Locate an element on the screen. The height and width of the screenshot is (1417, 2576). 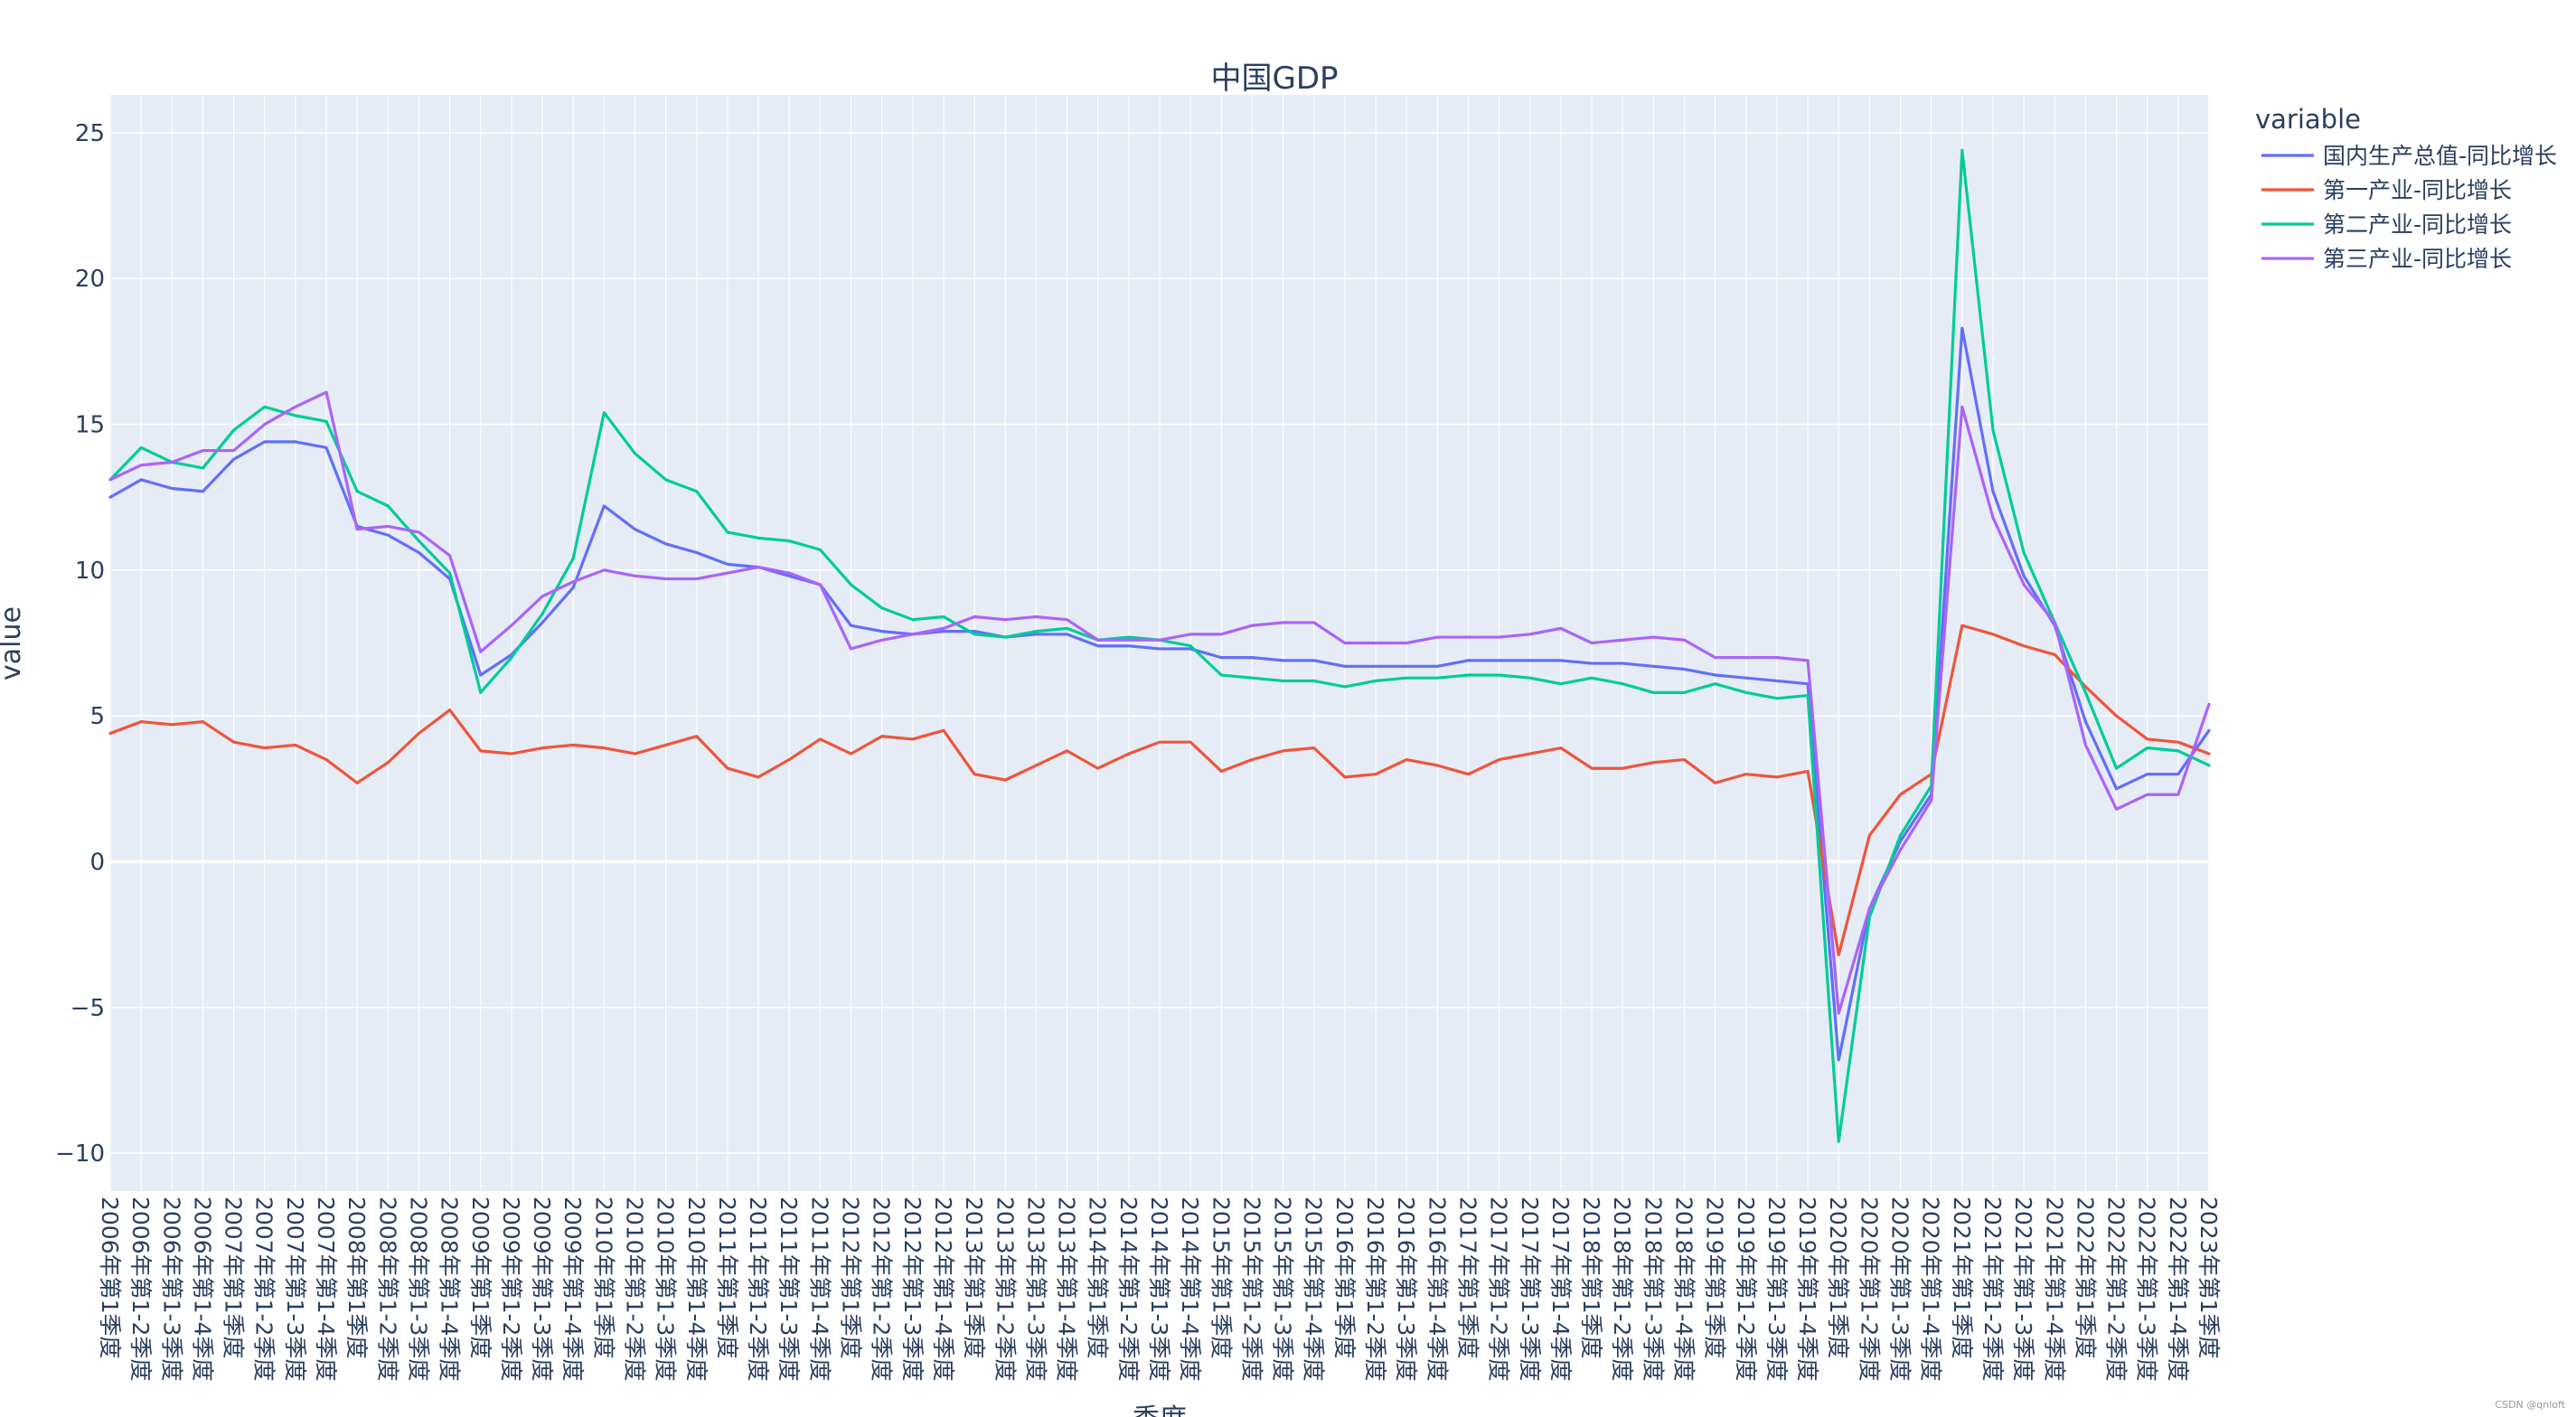
x-tick-label: 2009年第1-3季度 is located at coordinates (542, 1288).